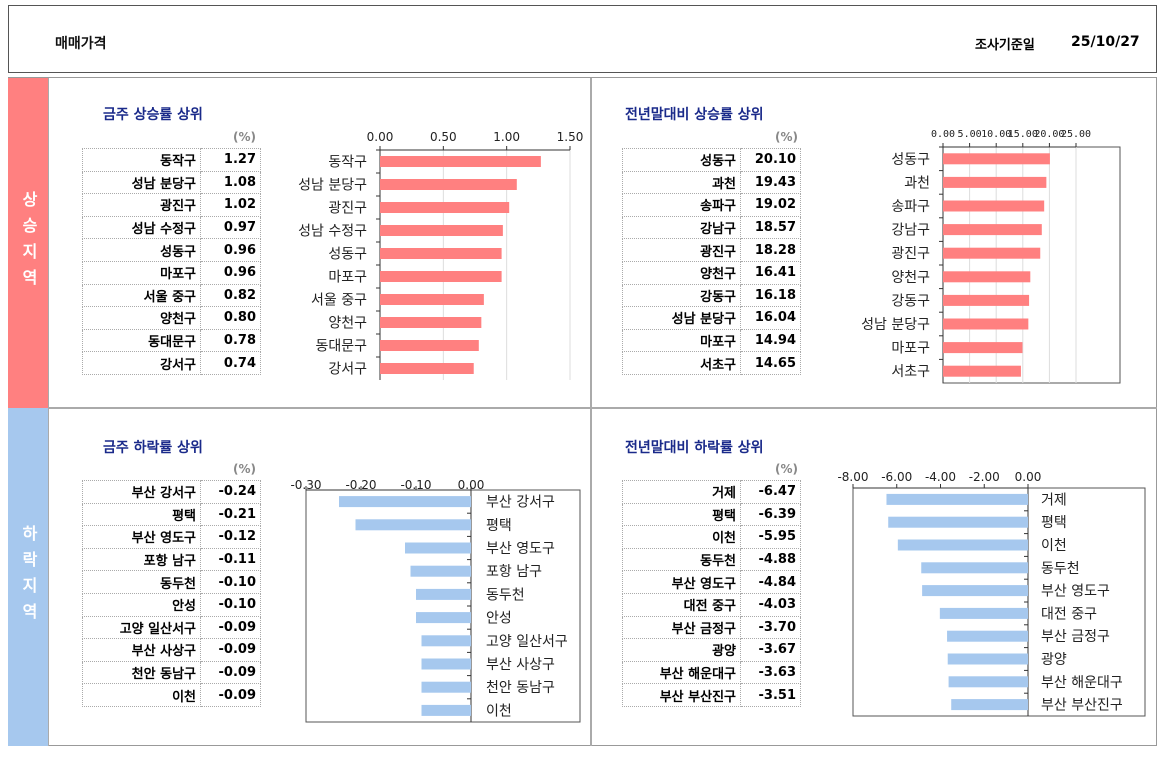  I want to click on table-row: 포항 남구 -0.11, so click(171, 559).